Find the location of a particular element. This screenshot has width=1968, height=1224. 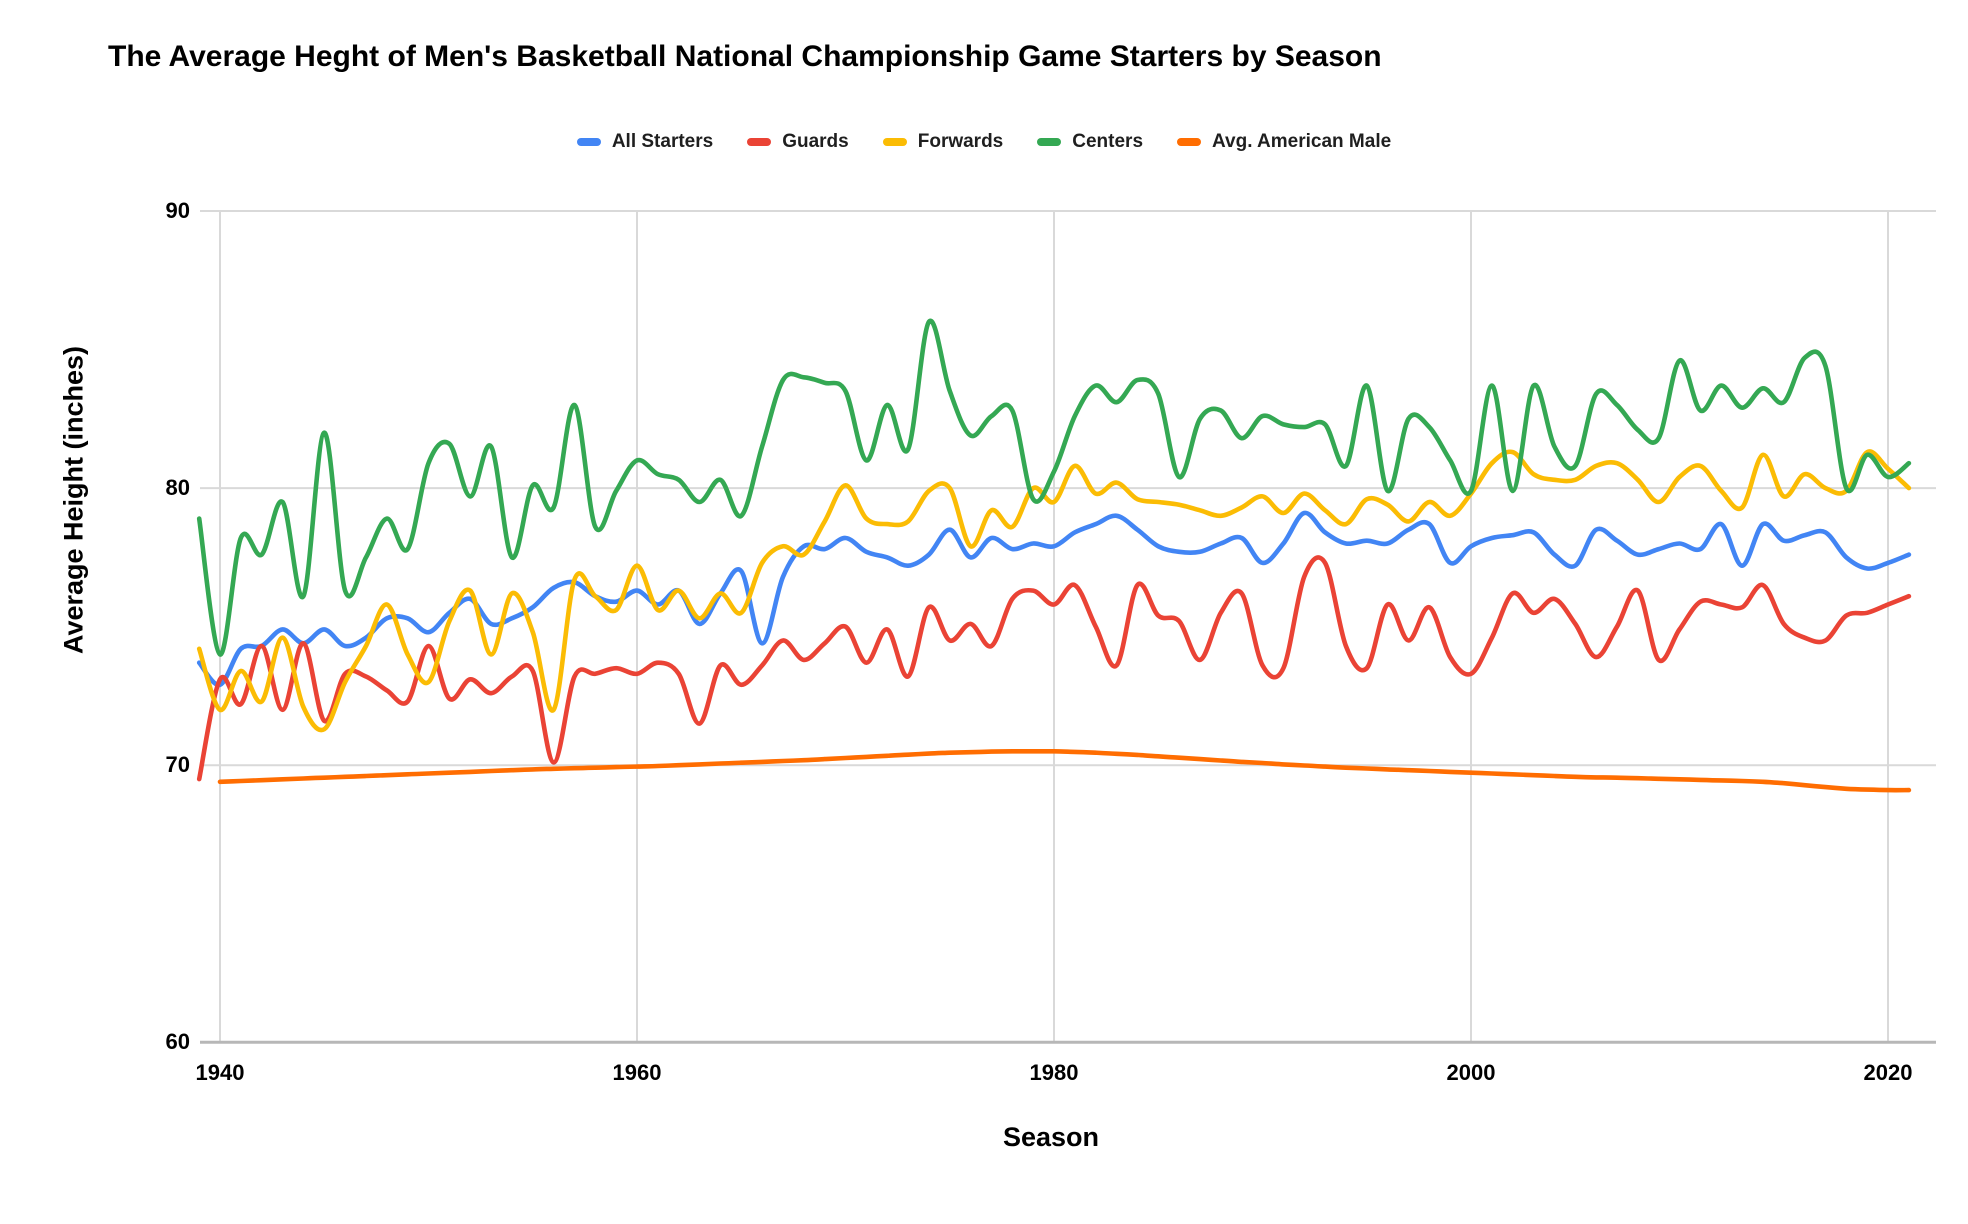

legend-item-label: Centers is located at coordinates (1108, 141).